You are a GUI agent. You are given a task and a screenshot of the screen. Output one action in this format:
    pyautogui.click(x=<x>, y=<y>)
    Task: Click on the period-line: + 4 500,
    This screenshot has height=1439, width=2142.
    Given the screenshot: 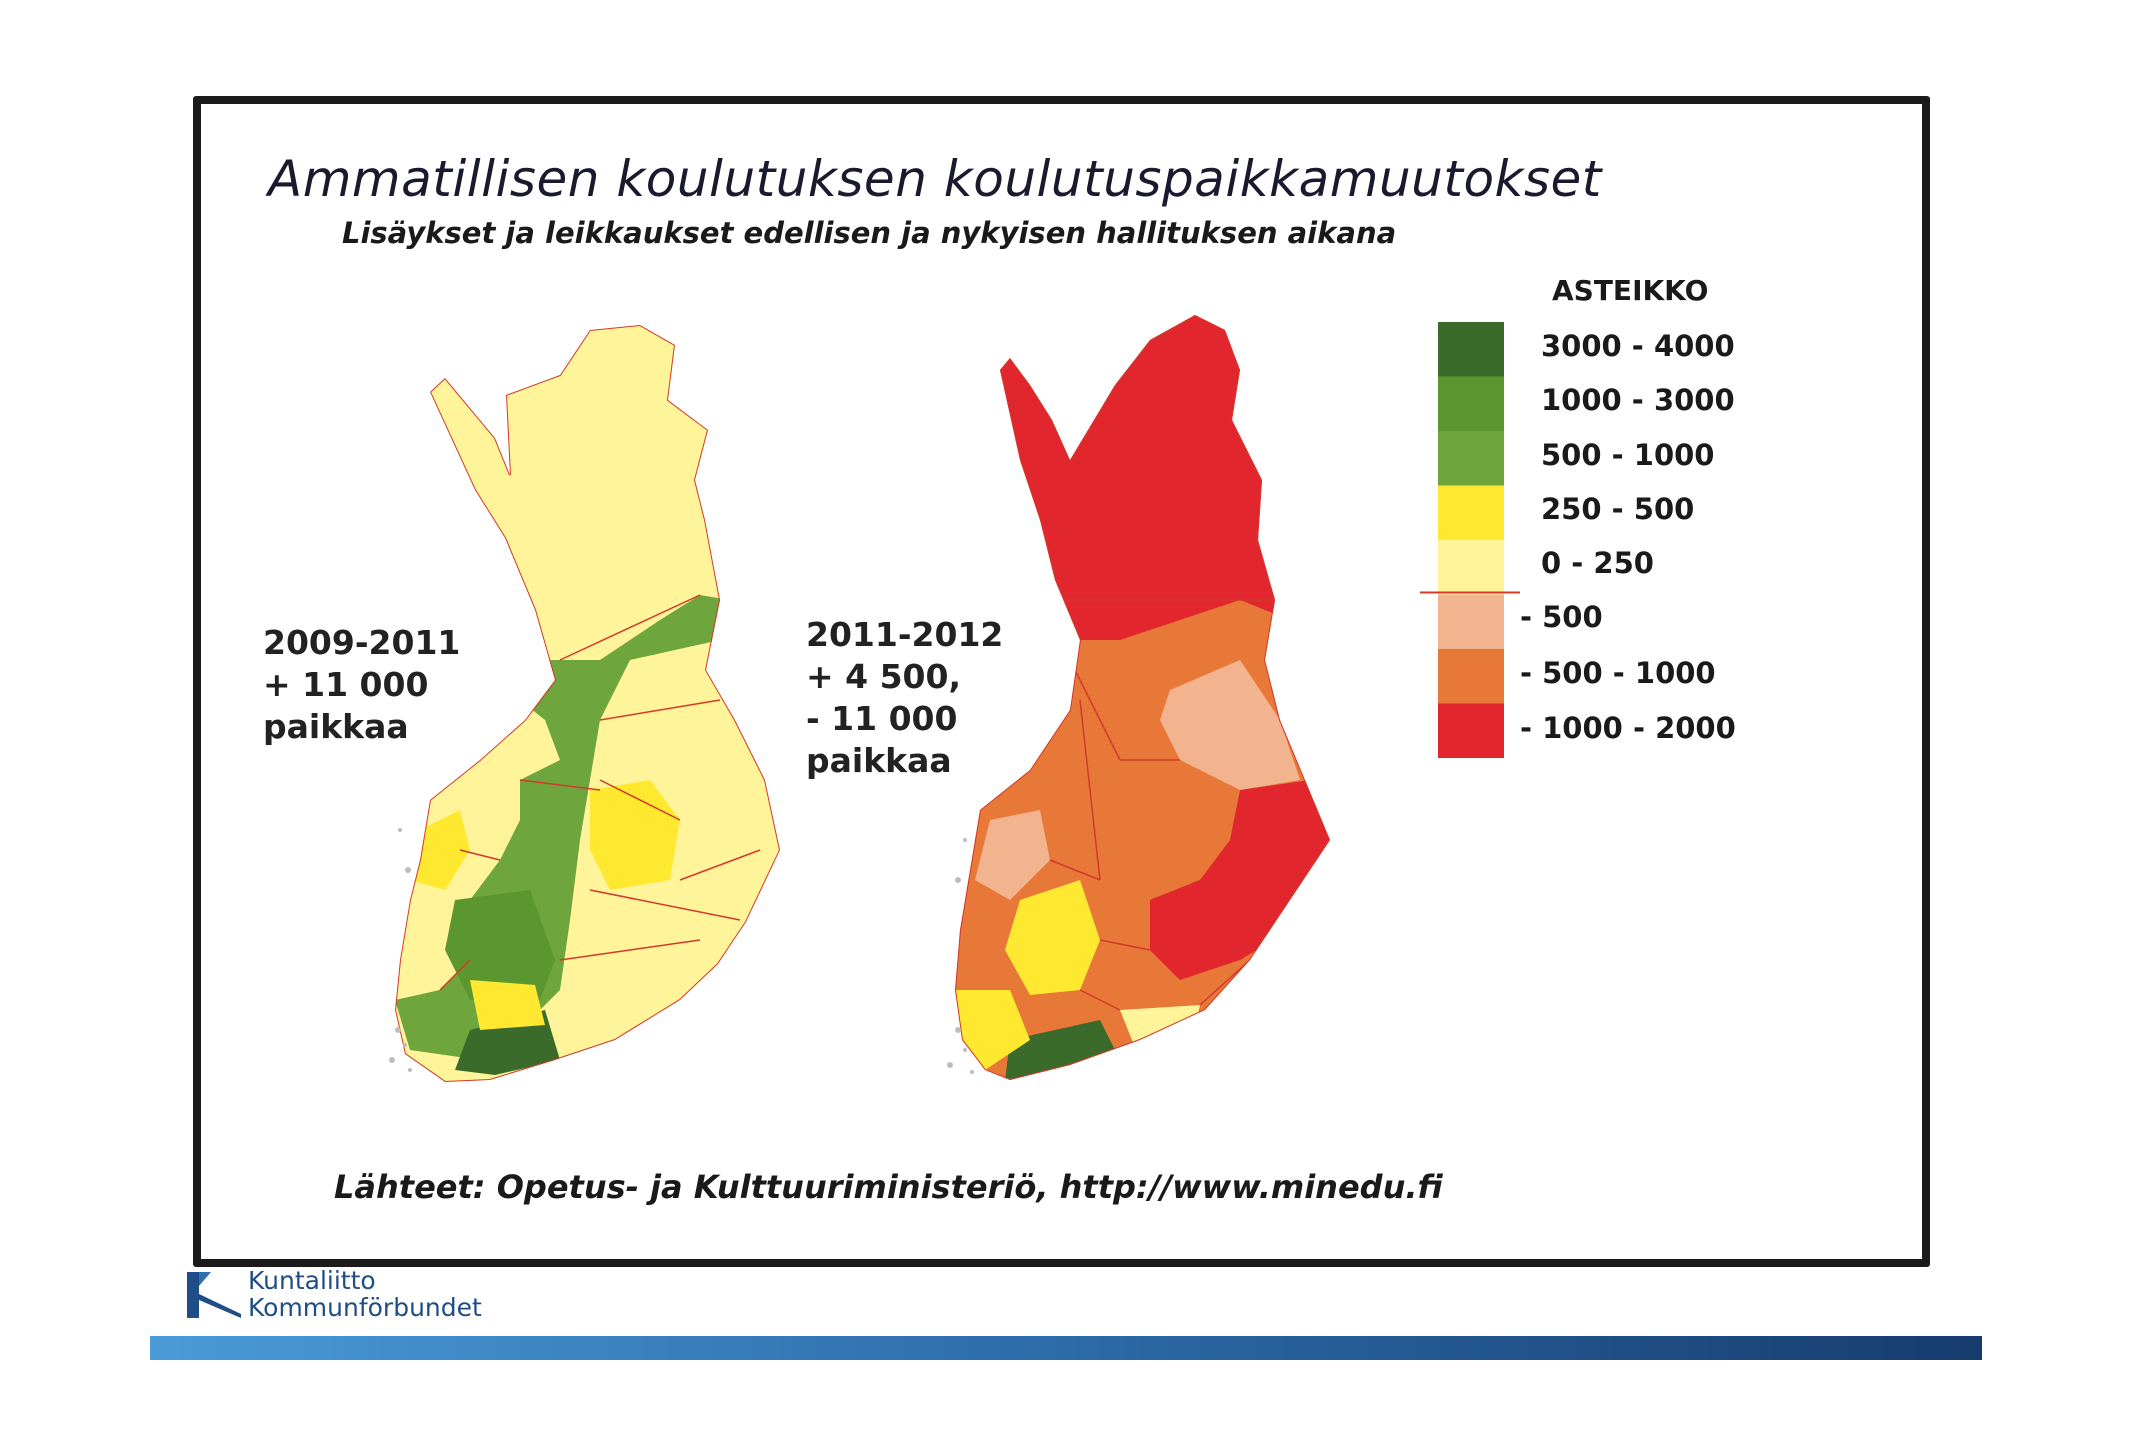 What is the action you would take?
    pyautogui.click(x=884, y=676)
    